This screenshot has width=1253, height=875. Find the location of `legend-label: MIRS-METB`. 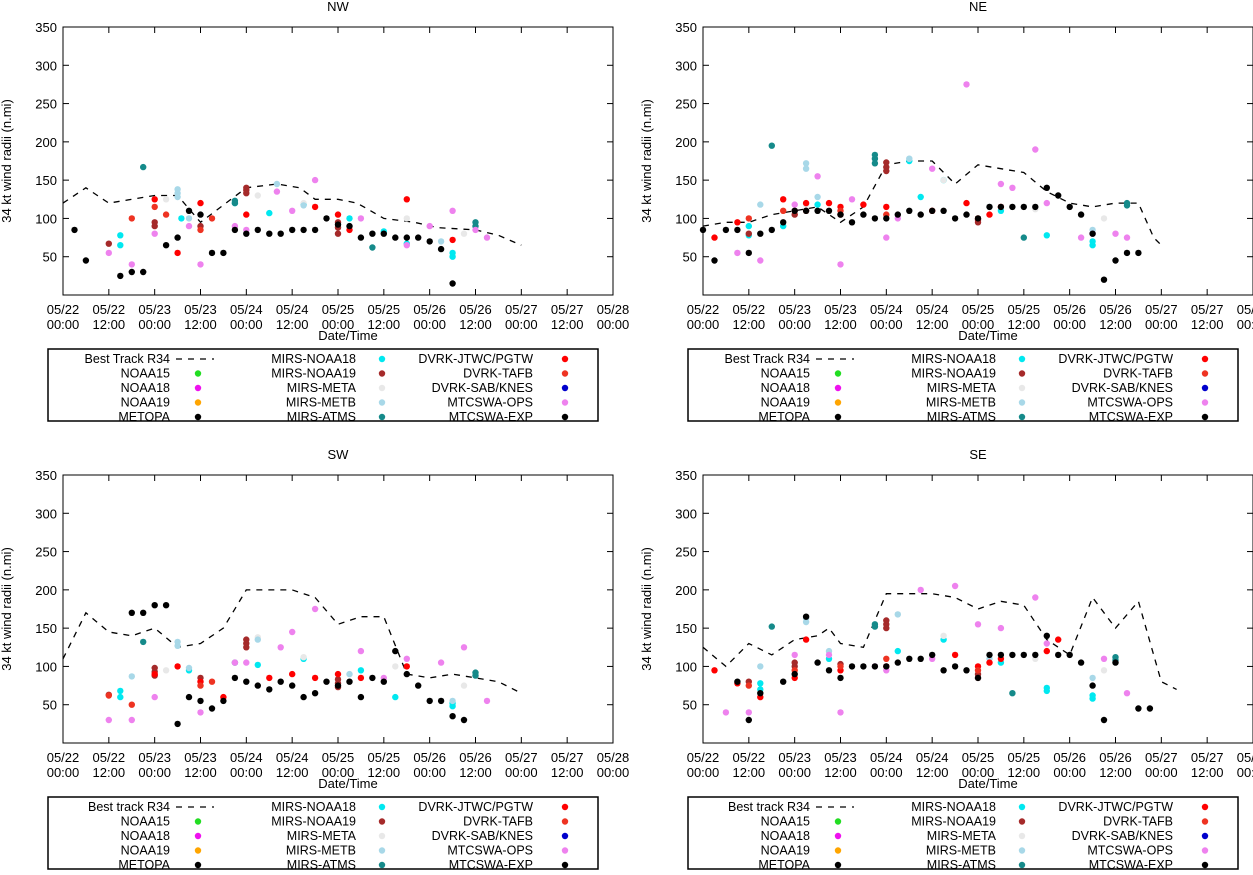

legend-label: MIRS-METB is located at coordinates (321, 851).